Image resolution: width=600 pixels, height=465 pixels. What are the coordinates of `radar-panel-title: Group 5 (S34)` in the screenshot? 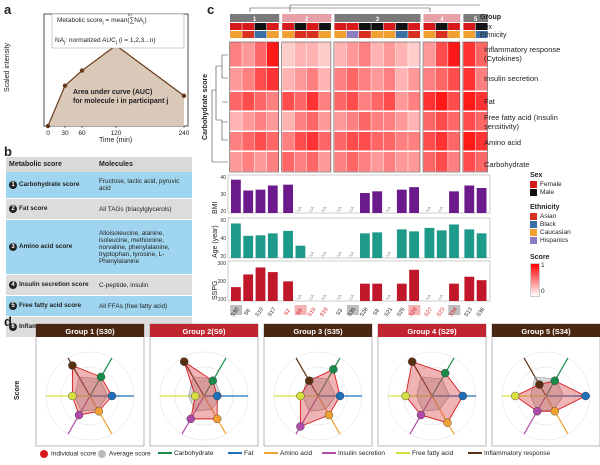 It's located at (546, 331).